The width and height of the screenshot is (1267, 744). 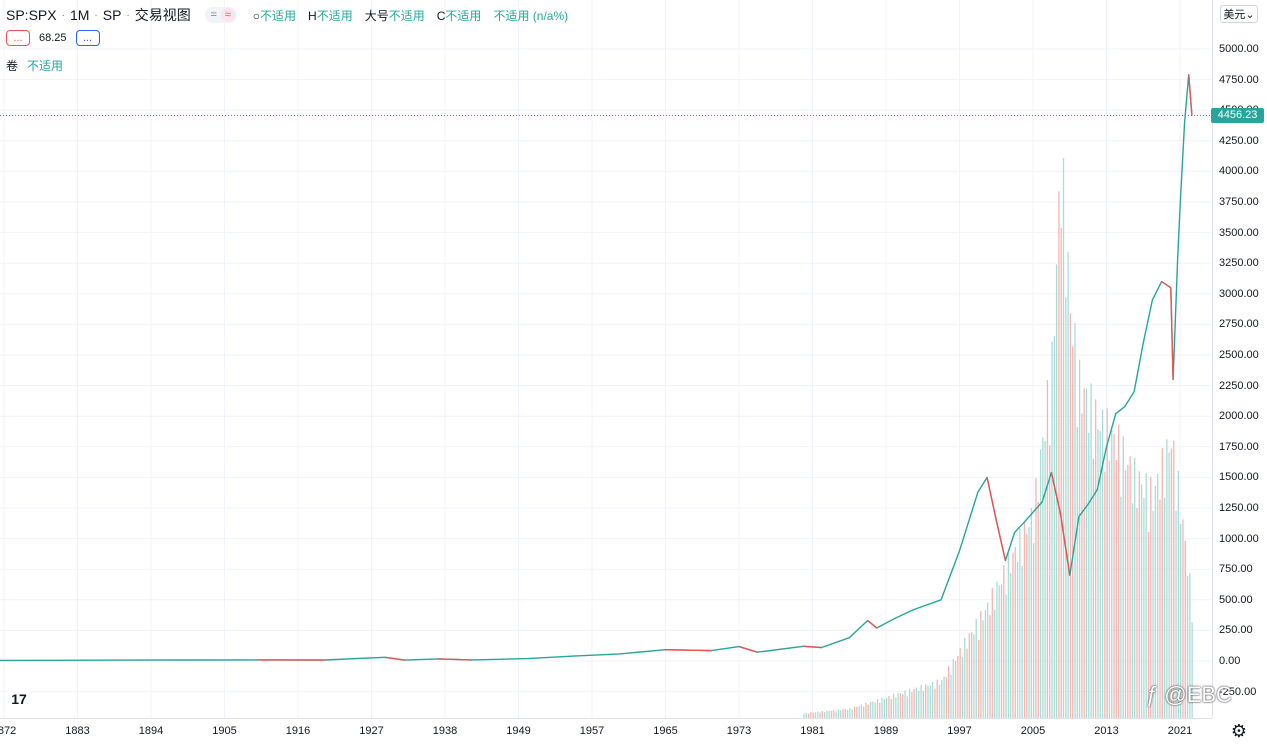 I want to click on currency-label: 美元, so click(x=1234, y=15).